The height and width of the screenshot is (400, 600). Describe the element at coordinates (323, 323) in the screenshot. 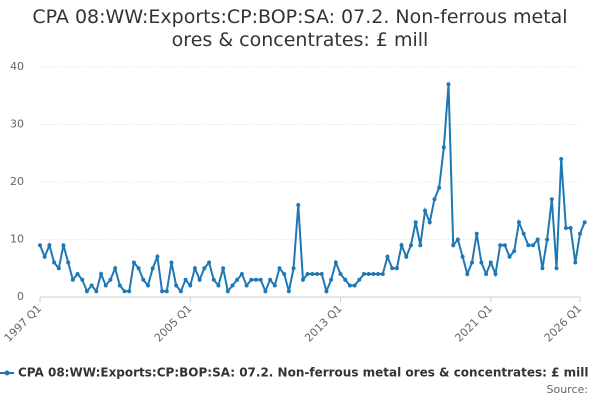

I see `x-tick-label: 2013 Q1` at that location.